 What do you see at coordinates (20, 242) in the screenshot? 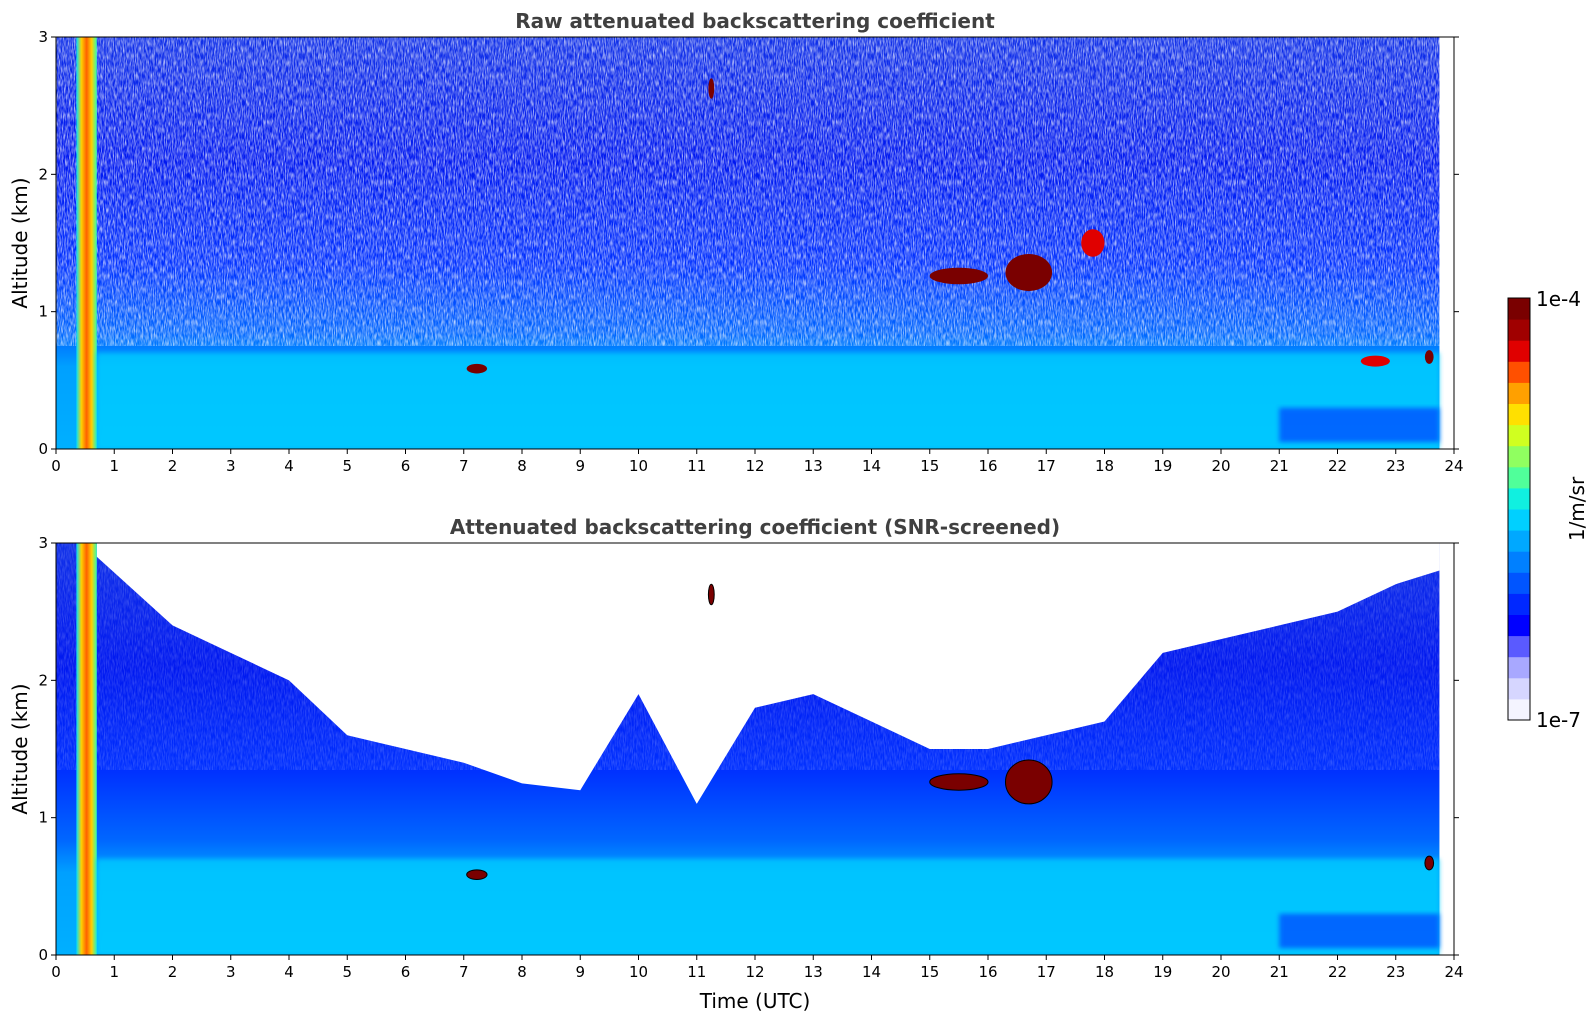
I see `y-axis-label-raw: Altitude (km)` at bounding box center [20, 242].